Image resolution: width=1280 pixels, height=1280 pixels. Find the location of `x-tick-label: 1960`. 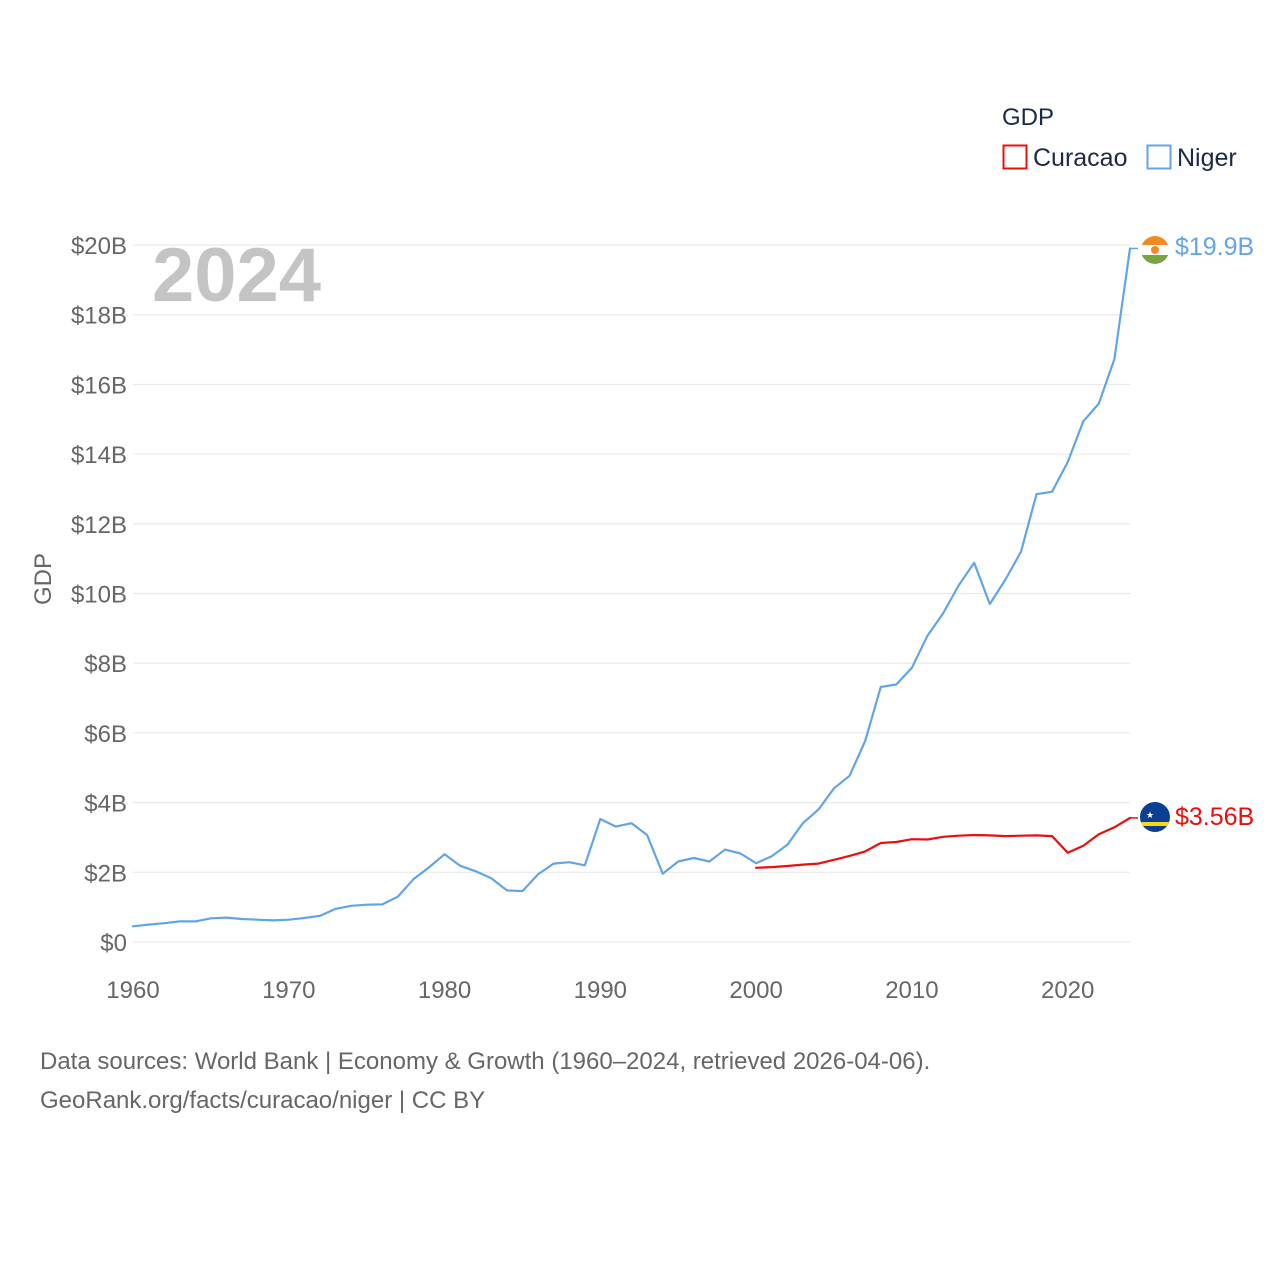

x-tick-label: 1960 is located at coordinates (132, 990).